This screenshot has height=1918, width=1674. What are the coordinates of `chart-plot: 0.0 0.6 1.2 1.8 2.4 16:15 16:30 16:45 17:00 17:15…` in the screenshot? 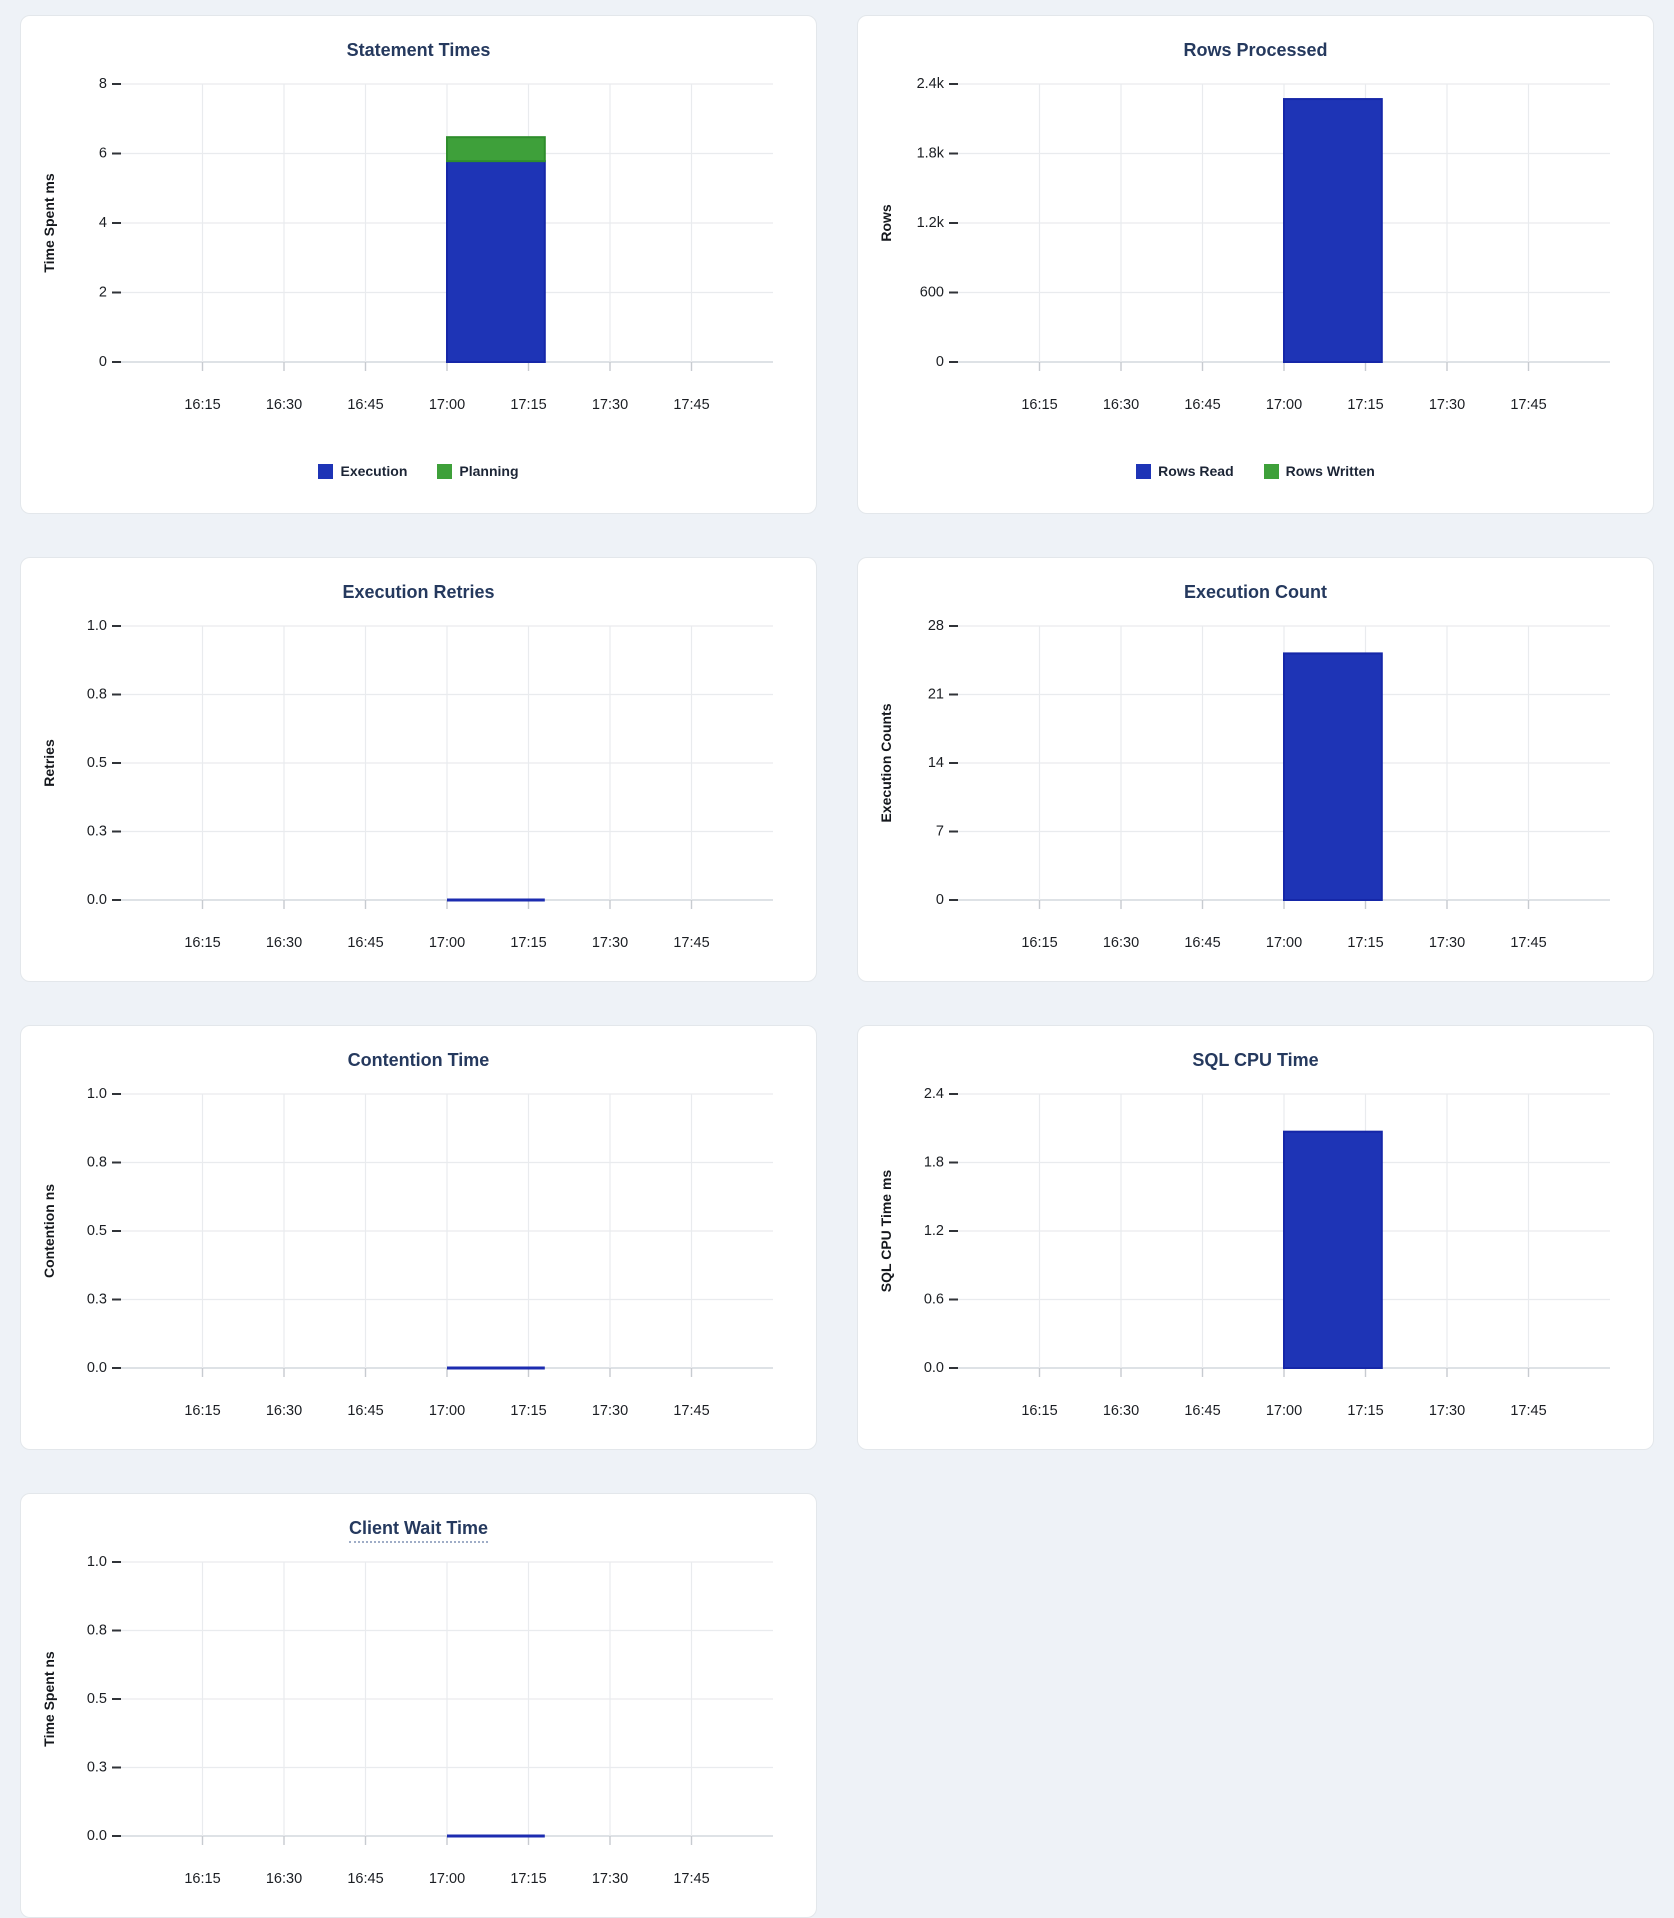 It's located at (1256, 1238).